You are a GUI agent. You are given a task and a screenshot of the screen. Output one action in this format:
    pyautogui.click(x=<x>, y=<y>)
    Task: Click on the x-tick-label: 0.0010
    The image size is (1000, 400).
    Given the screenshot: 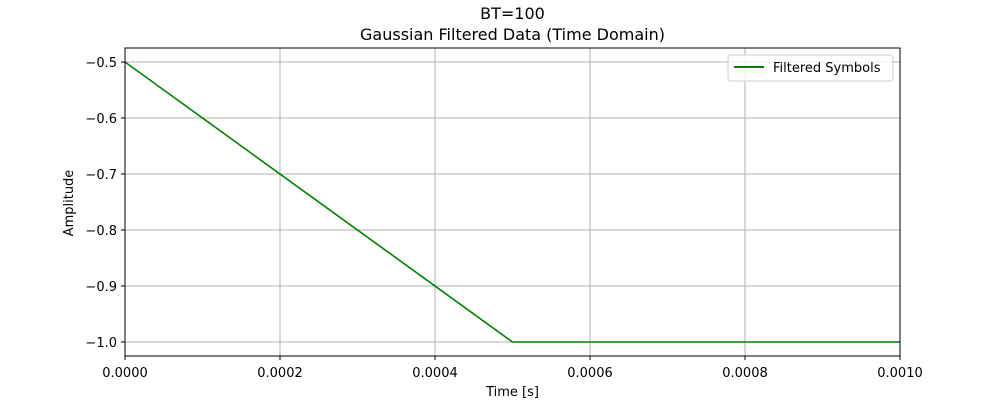 What is the action you would take?
    pyautogui.click(x=900, y=373)
    